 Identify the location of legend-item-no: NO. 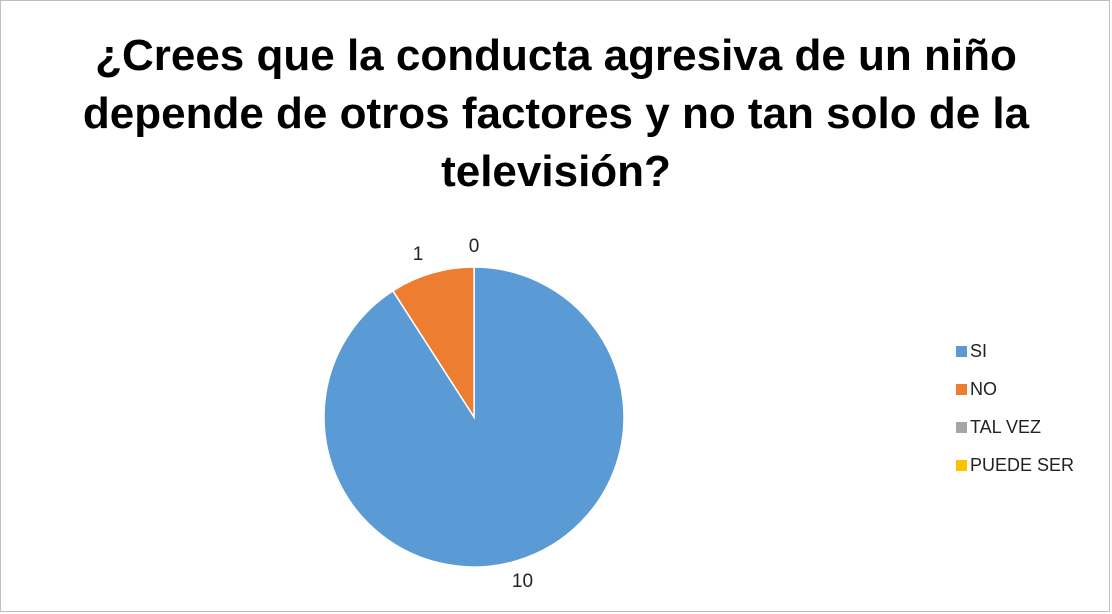
(1015, 389).